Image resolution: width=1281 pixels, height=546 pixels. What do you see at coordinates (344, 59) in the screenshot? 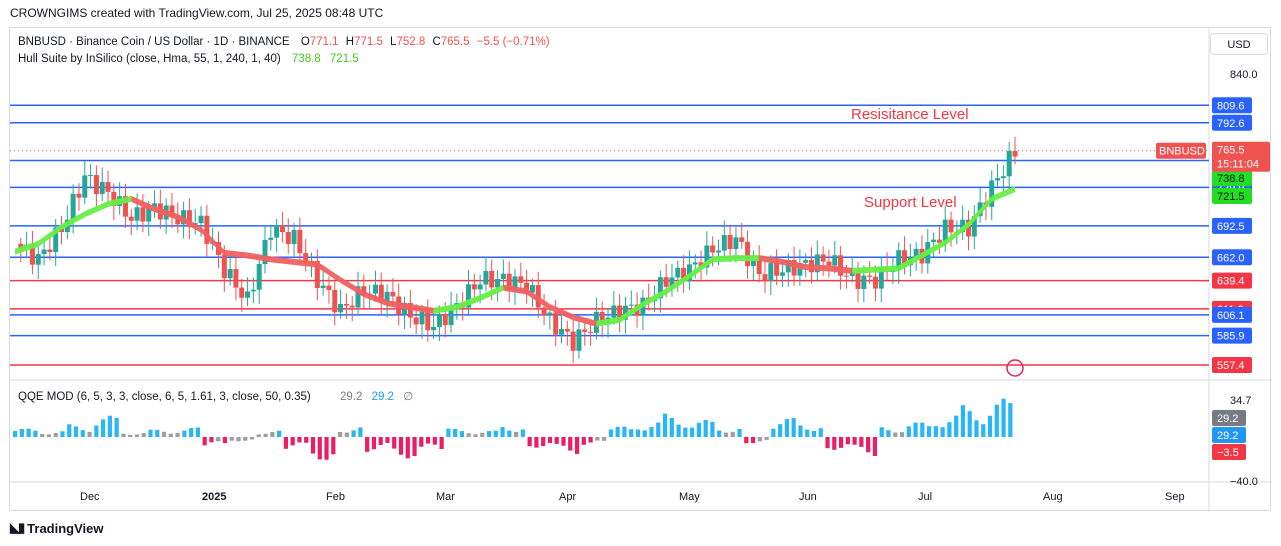
I see `hull-value-2: 721.5` at bounding box center [344, 59].